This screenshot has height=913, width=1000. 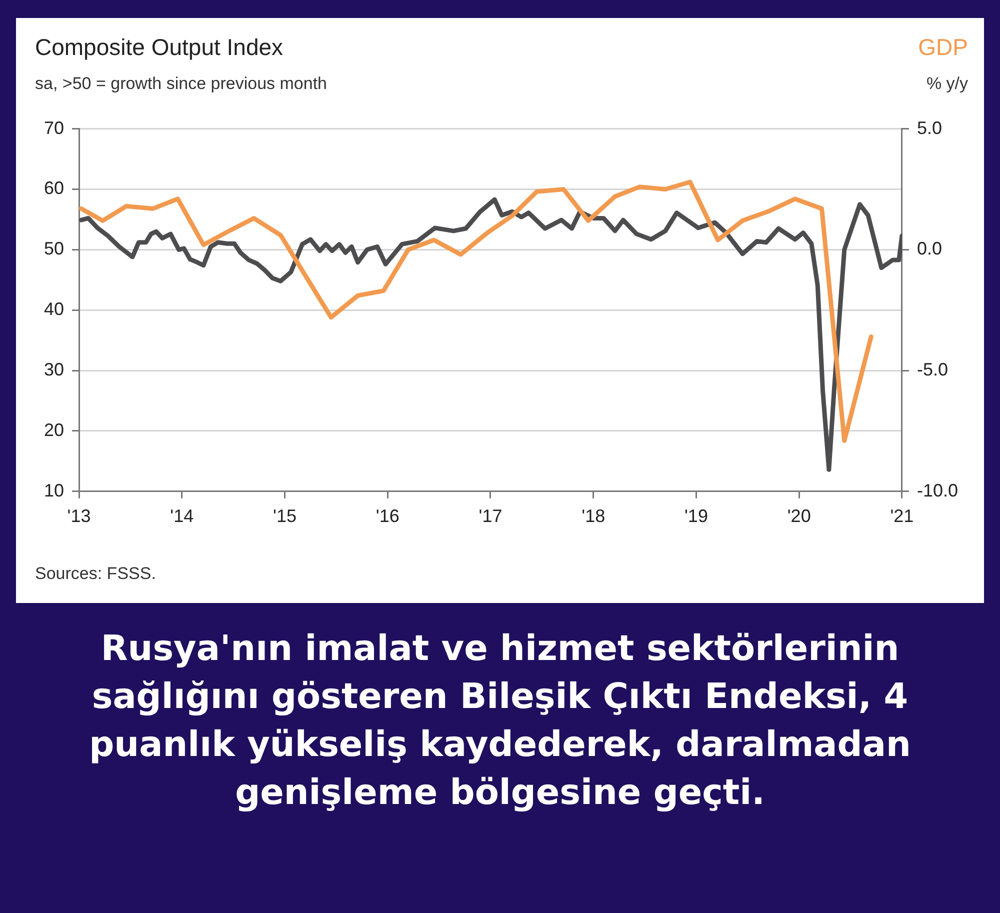 I want to click on chart-subtitle: sa, >50 = growth since previous month, so click(x=181, y=84).